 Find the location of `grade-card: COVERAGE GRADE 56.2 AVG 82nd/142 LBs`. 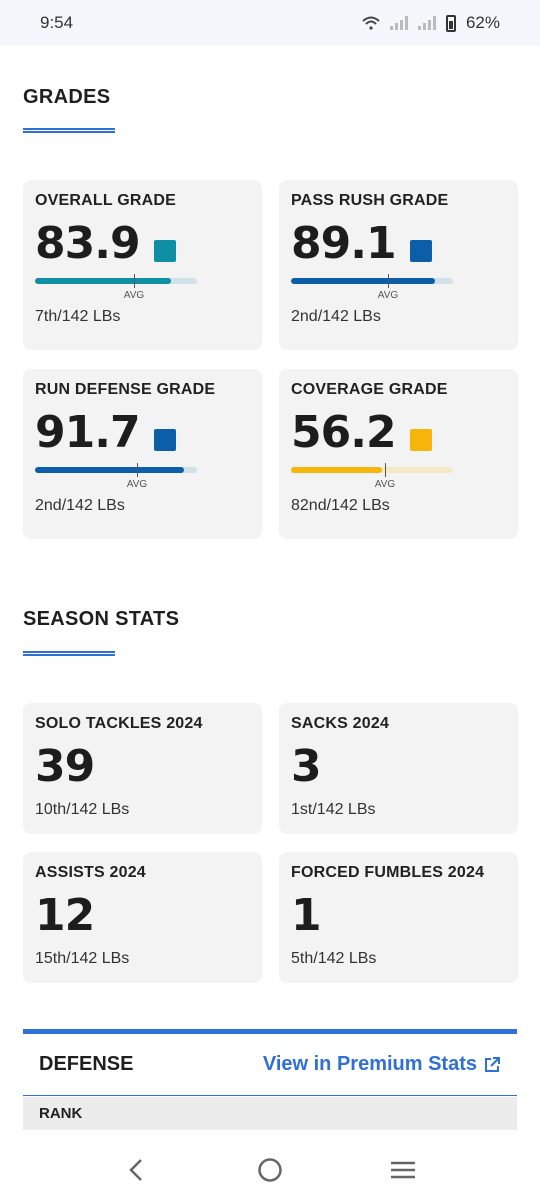

grade-card: COVERAGE GRADE 56.2 AVG 82nd/142 LBs is located at coordinates (398, 454).